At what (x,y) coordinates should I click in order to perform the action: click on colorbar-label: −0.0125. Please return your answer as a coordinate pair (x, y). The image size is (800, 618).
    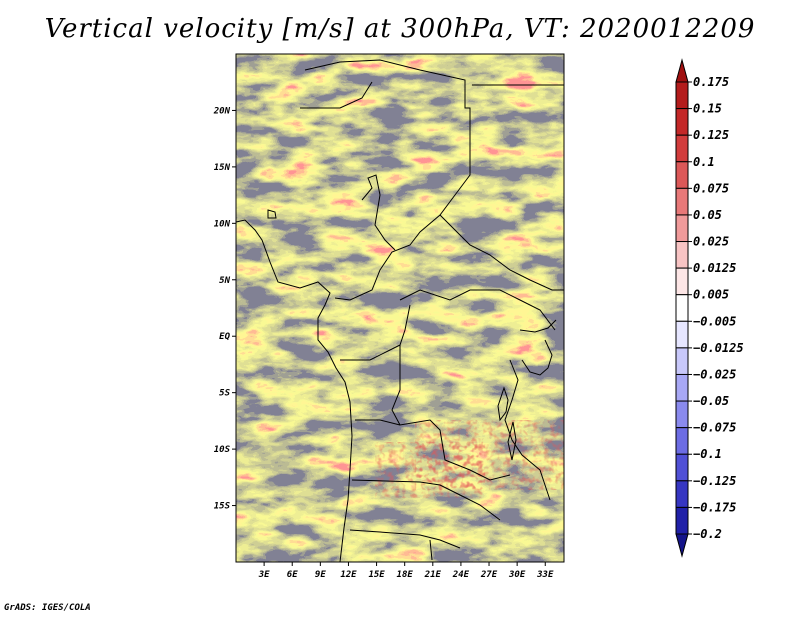
    Looking at the image, I should click on (718, 348).